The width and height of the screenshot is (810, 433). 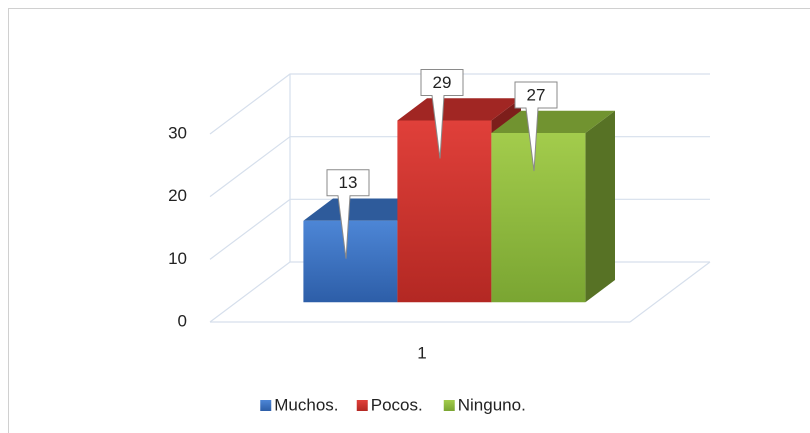 What do you see at coordinates (177, 132) in the screenshot?
I see `y-tick-label: 30` at bounding box center [177, 132].